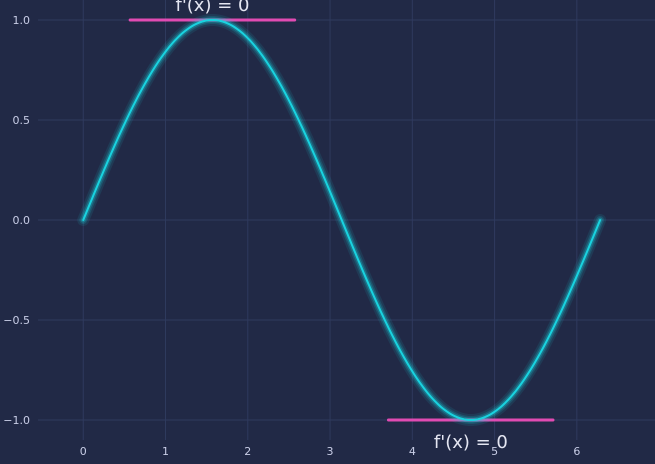 The height and width of the screenshot is (464, 655). I want to click on y-axis-ticks: −1.0 −0.5 0.0 0.5 1.0, so click(16, 220).